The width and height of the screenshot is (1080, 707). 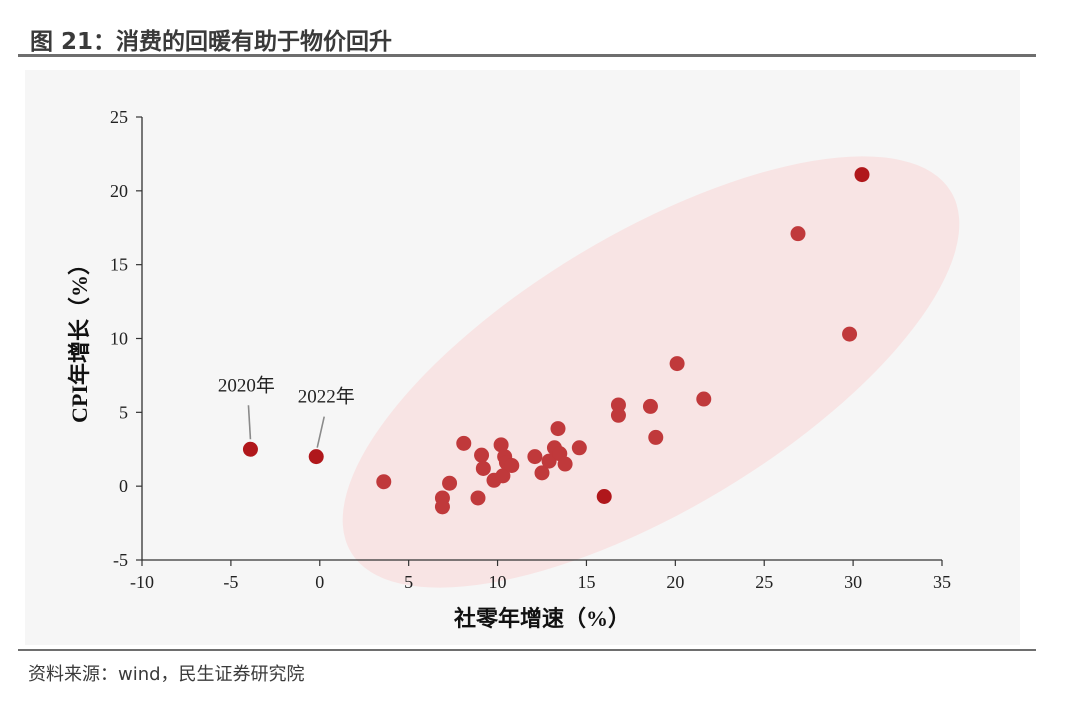 I want to click on annotation-label: 2022年, so click(x=326, y=397).